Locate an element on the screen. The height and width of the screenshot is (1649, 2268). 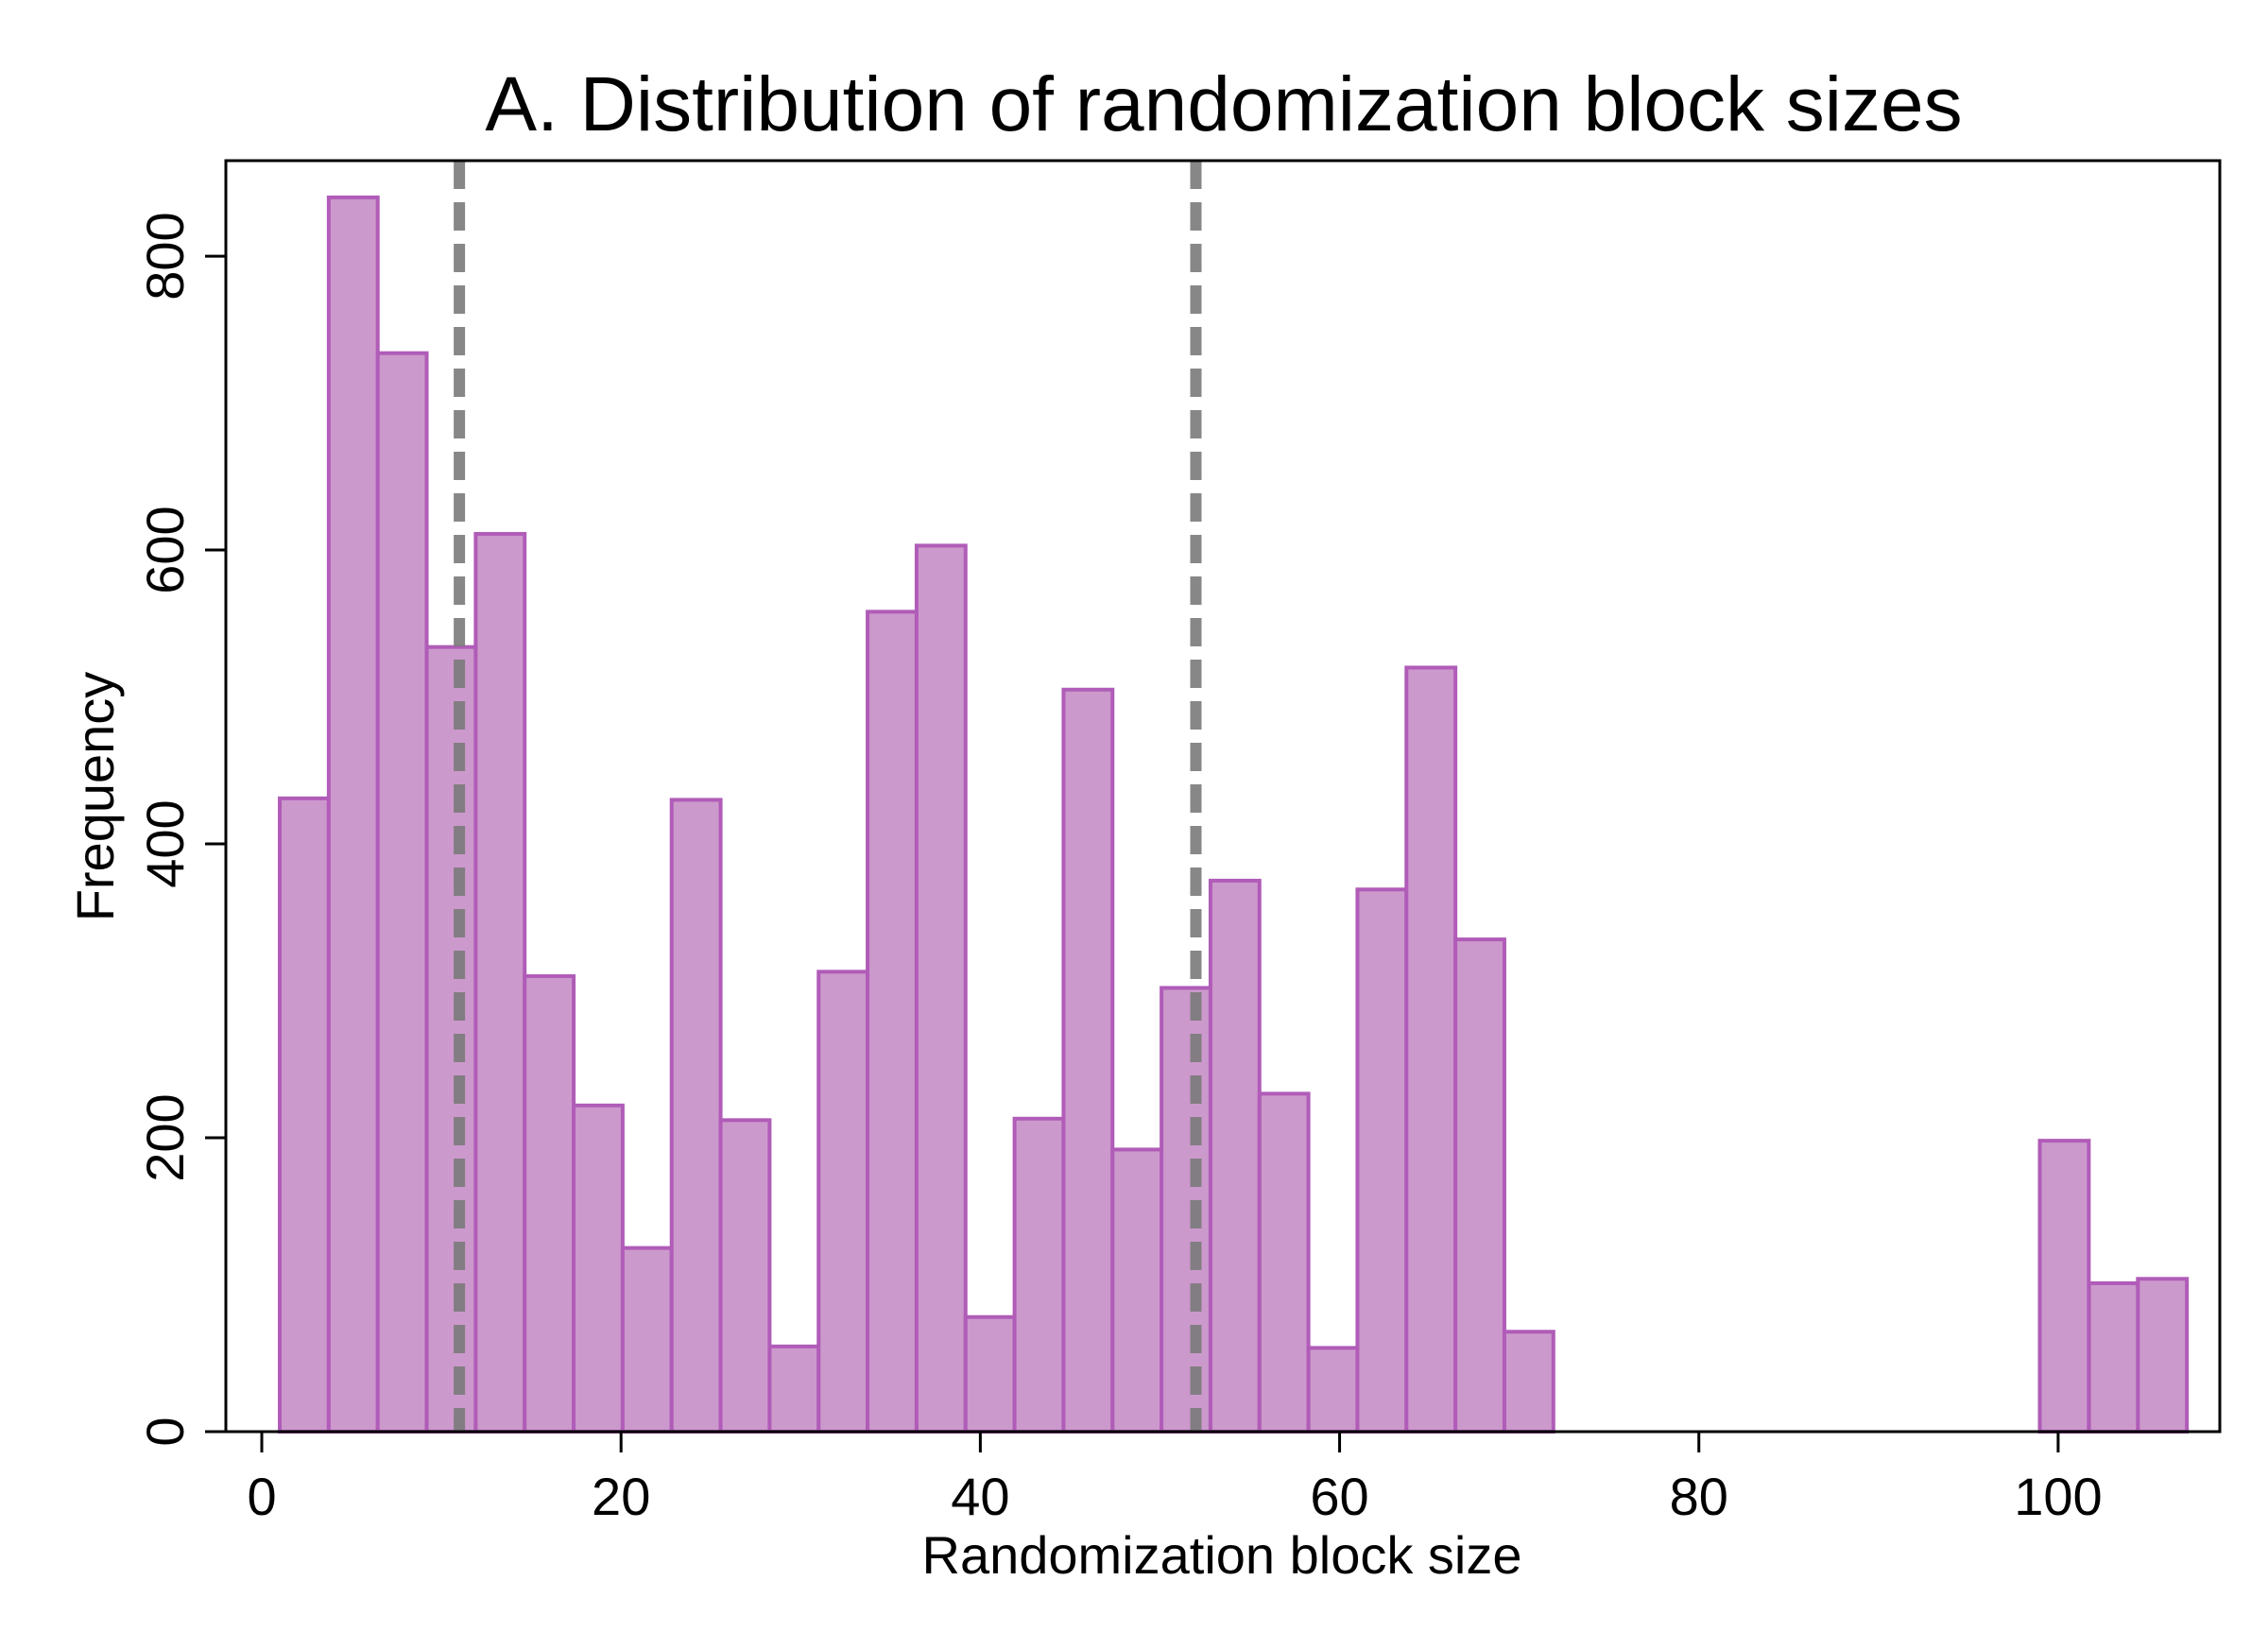
y-axis-label: Frequency is located at coordinates (95, 797).